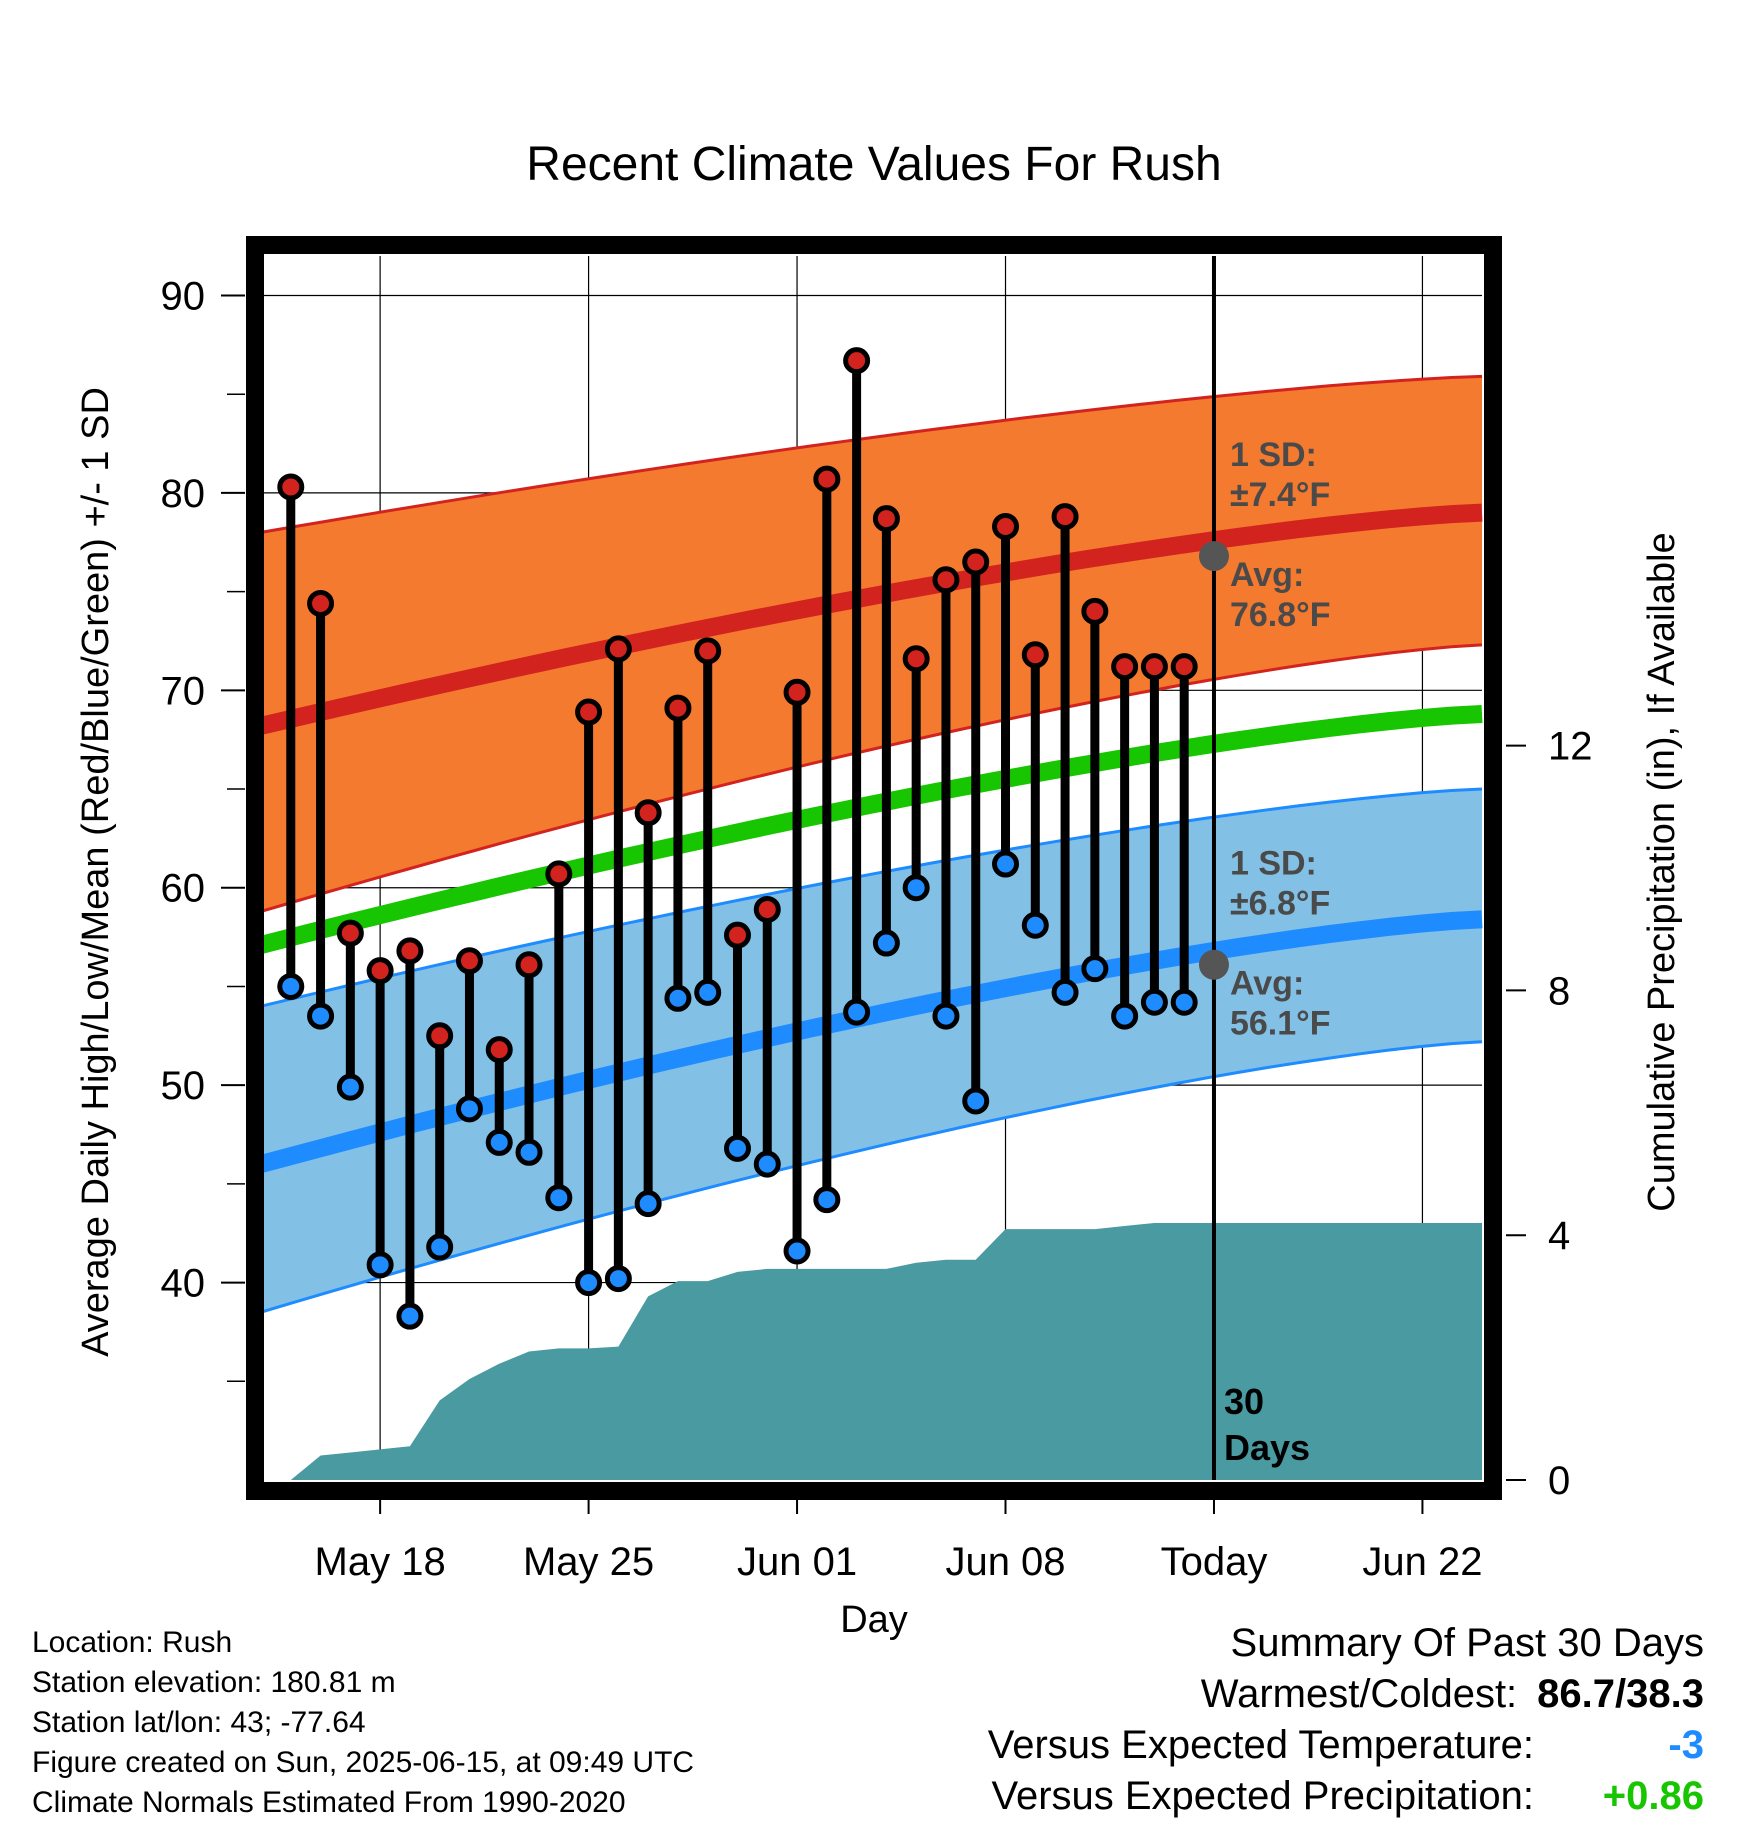  I want to click on precip-value: +0.86, so click(1653, 1796).